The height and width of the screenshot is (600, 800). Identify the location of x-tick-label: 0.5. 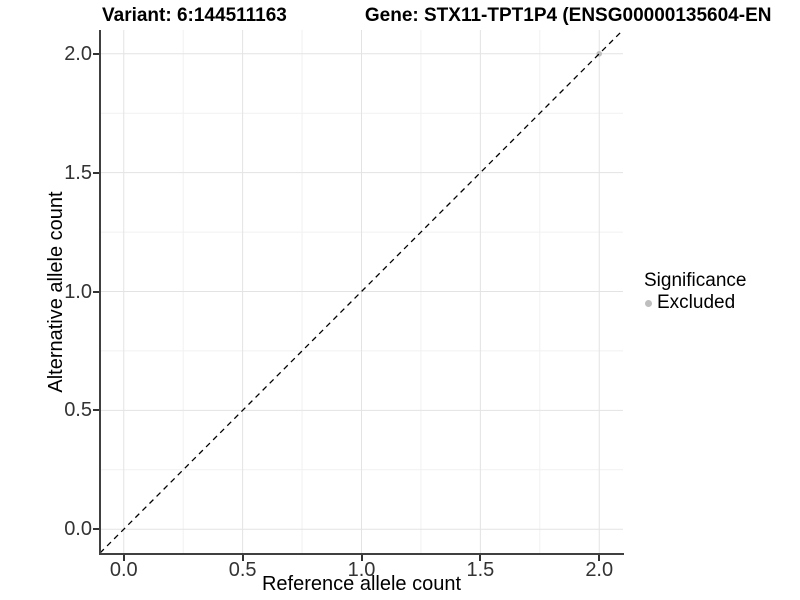
(242, 570).